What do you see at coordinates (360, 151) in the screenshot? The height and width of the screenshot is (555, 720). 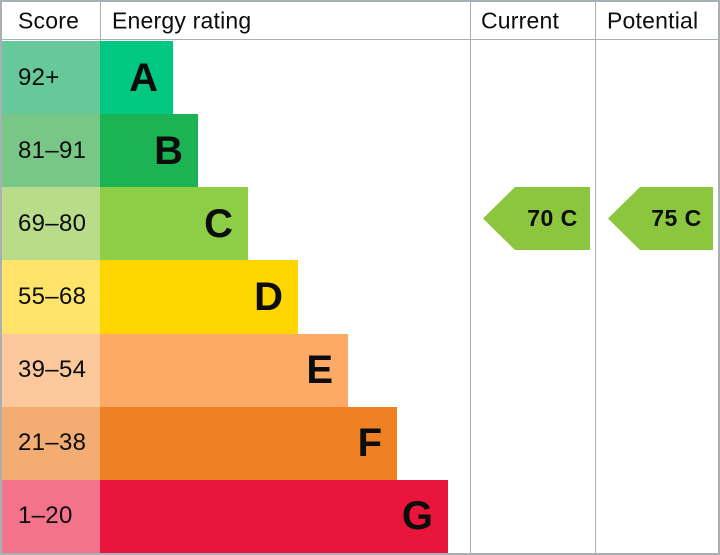 I see `band-row-b: 81–91 B` at bounding box center [360, 151].